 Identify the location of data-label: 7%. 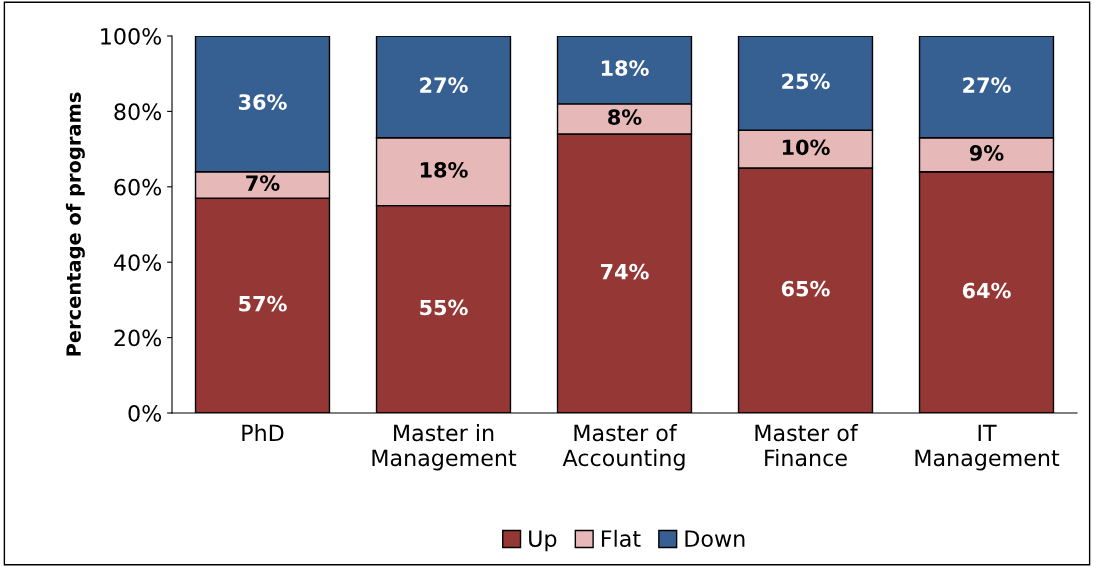
(263, 183).